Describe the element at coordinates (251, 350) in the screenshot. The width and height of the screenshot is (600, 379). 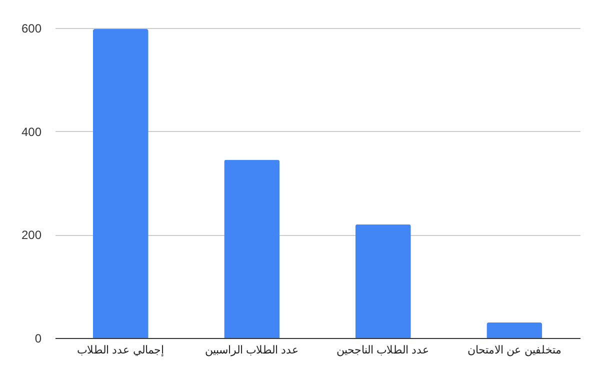
I see `x-tick-label: عدد الطلاب الراسبين` at that location.